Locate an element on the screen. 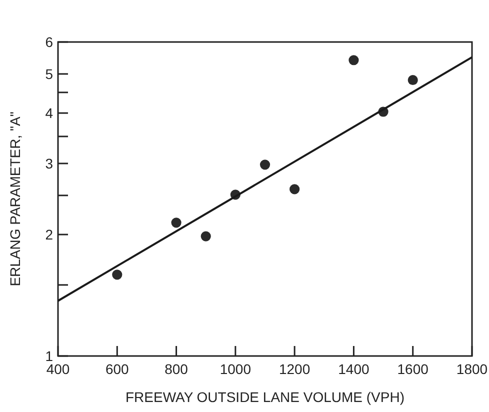 Image resolution: width=489 pixels, height=412 pixels. x-axis-title: FREEWAY OUTSIDE LANE VOLUME (VPH) is located at coordinates (265, 397).